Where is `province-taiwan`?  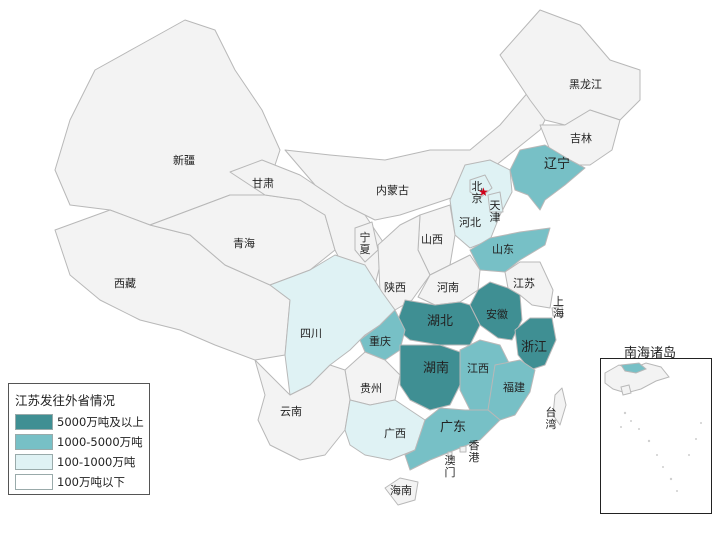
province-taiwan is located at coordinates (559, 406).